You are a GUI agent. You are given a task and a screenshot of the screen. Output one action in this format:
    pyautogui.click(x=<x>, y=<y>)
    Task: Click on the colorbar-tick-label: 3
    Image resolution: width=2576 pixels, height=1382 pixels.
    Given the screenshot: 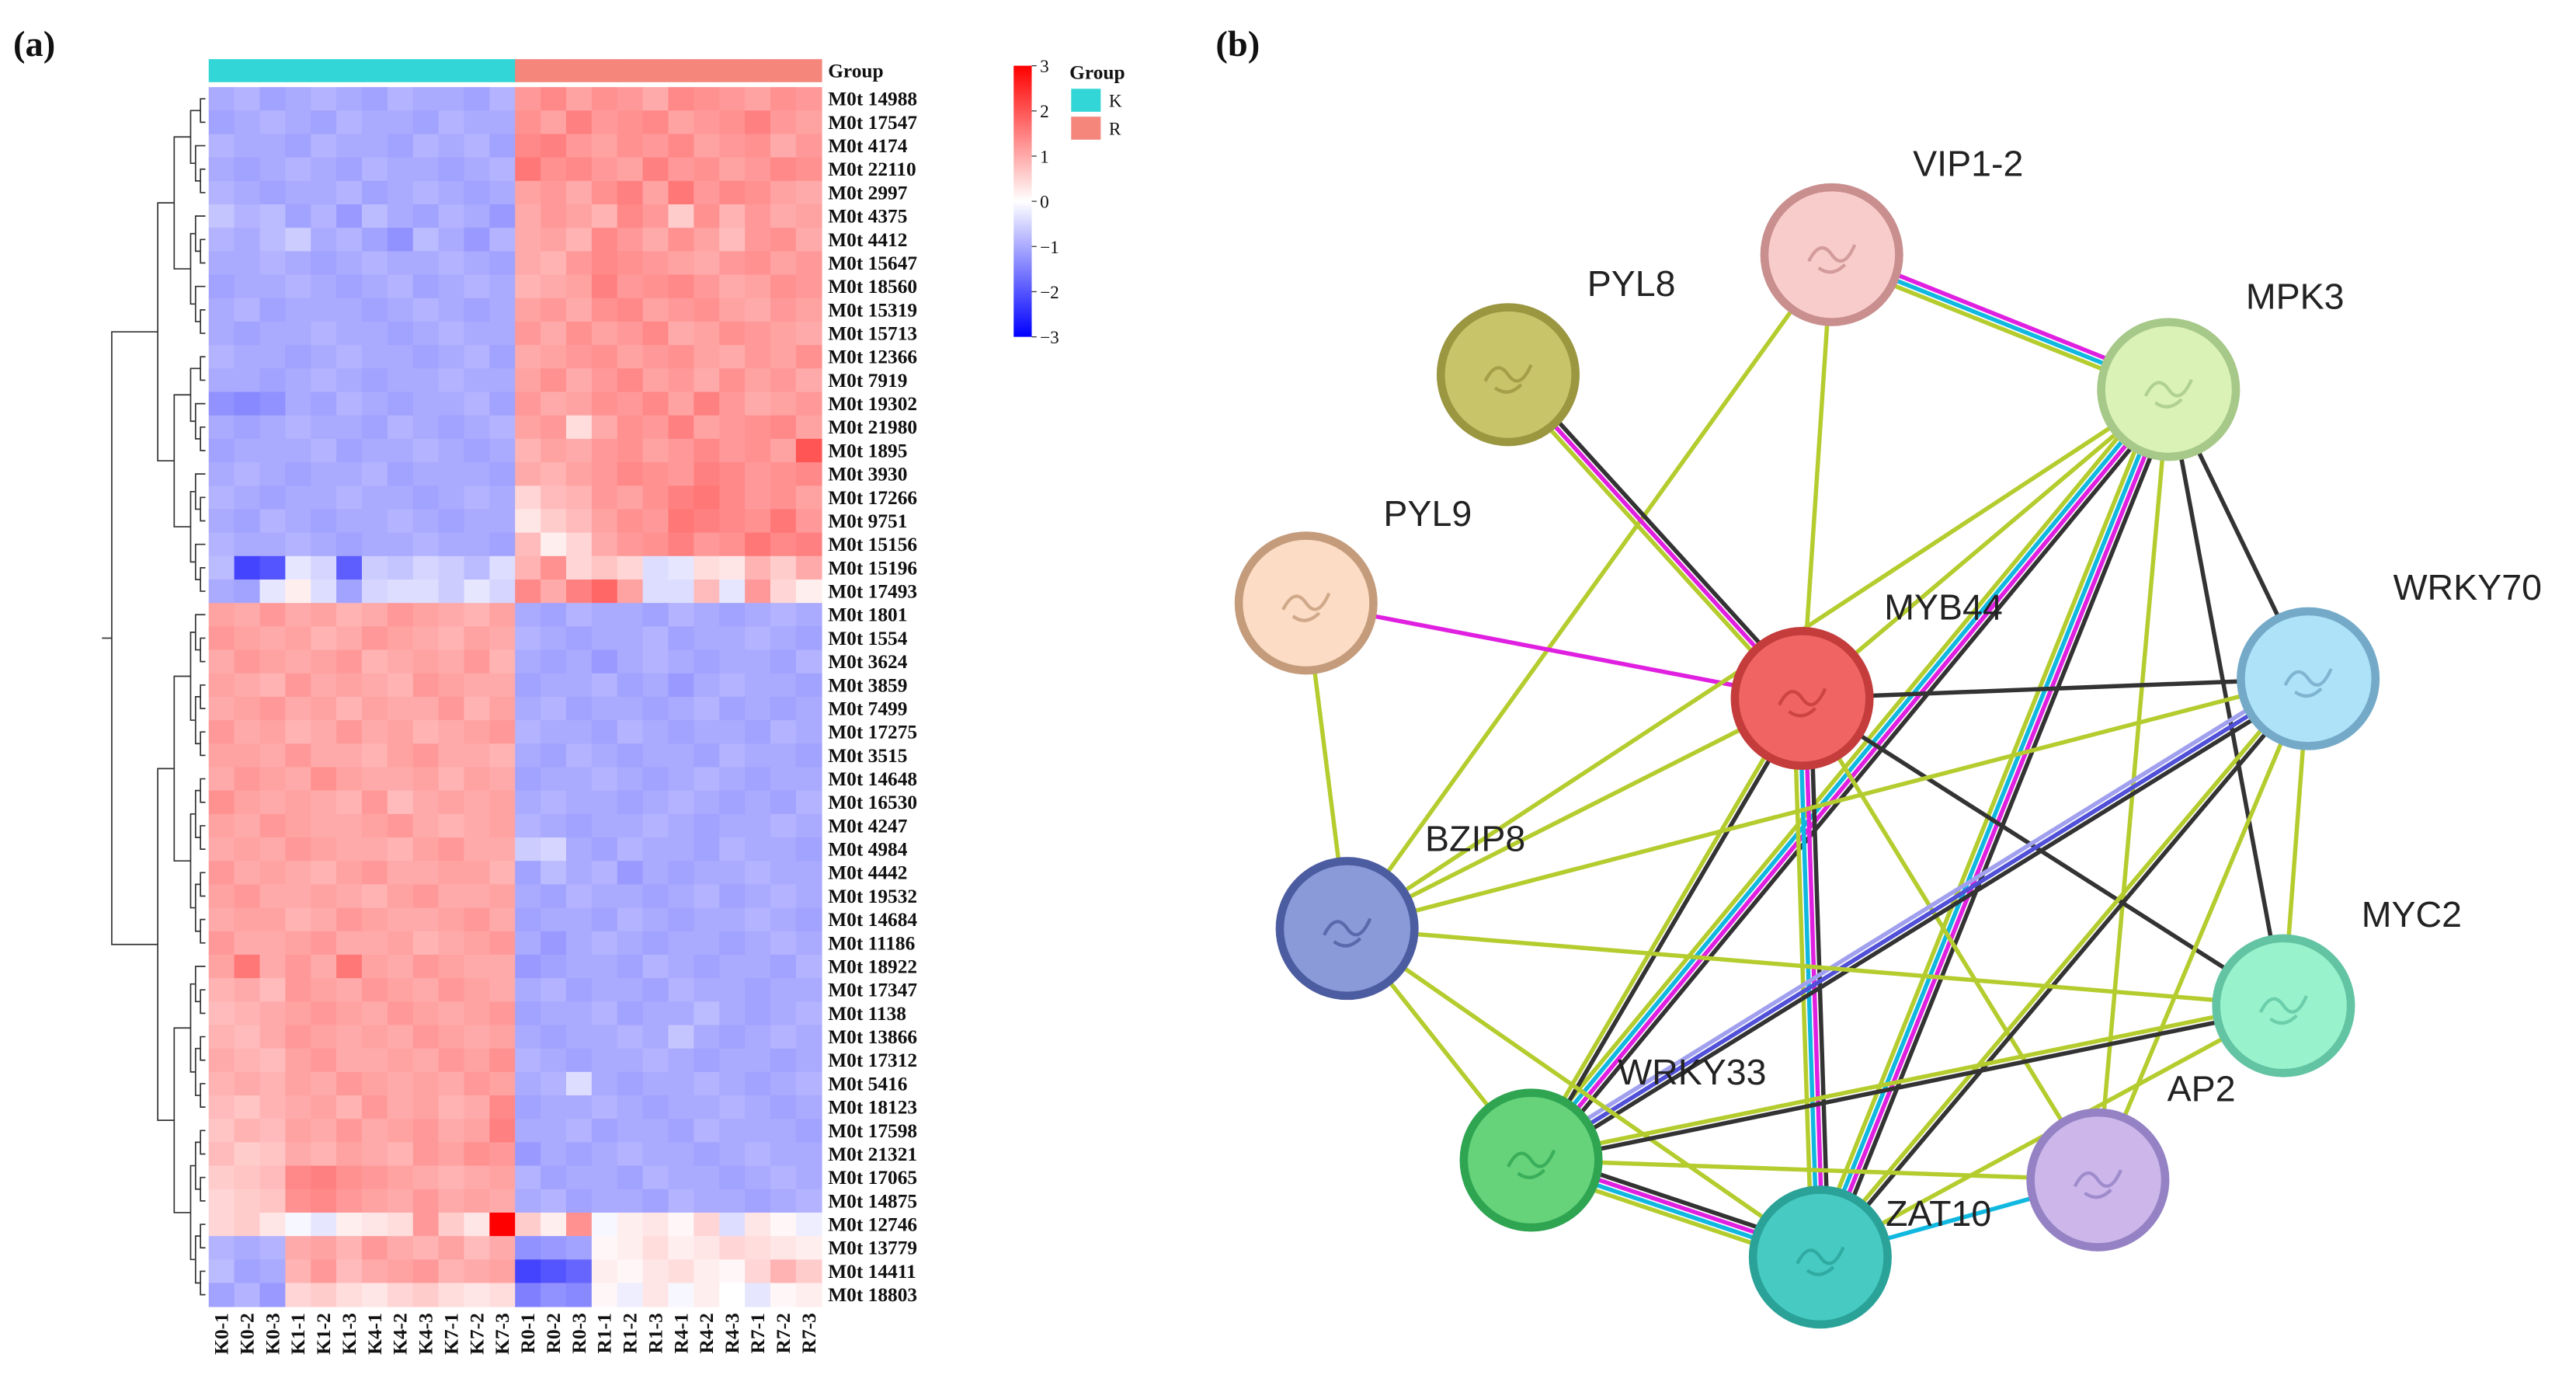 What is the action you would take?
    pyautogui.click(x=1044, y=67)
    